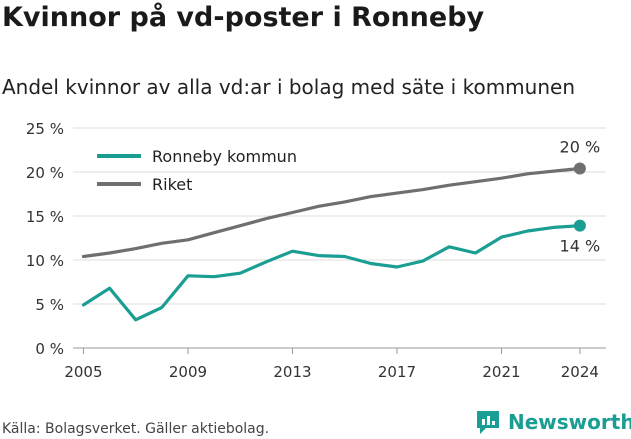 This screenshot has height=439, width=631. What do you see at coordinates (224, 156) in the screenshot?
I see `legend-label: Ronneby kommun` at bounding box center [224, 156].